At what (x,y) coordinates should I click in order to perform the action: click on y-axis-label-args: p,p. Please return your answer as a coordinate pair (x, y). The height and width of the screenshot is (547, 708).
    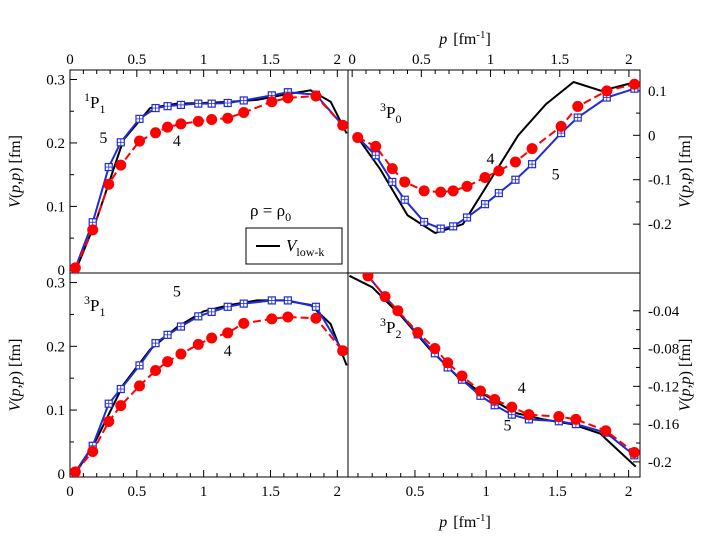
    Looking at the image, I should click on (685, 386).